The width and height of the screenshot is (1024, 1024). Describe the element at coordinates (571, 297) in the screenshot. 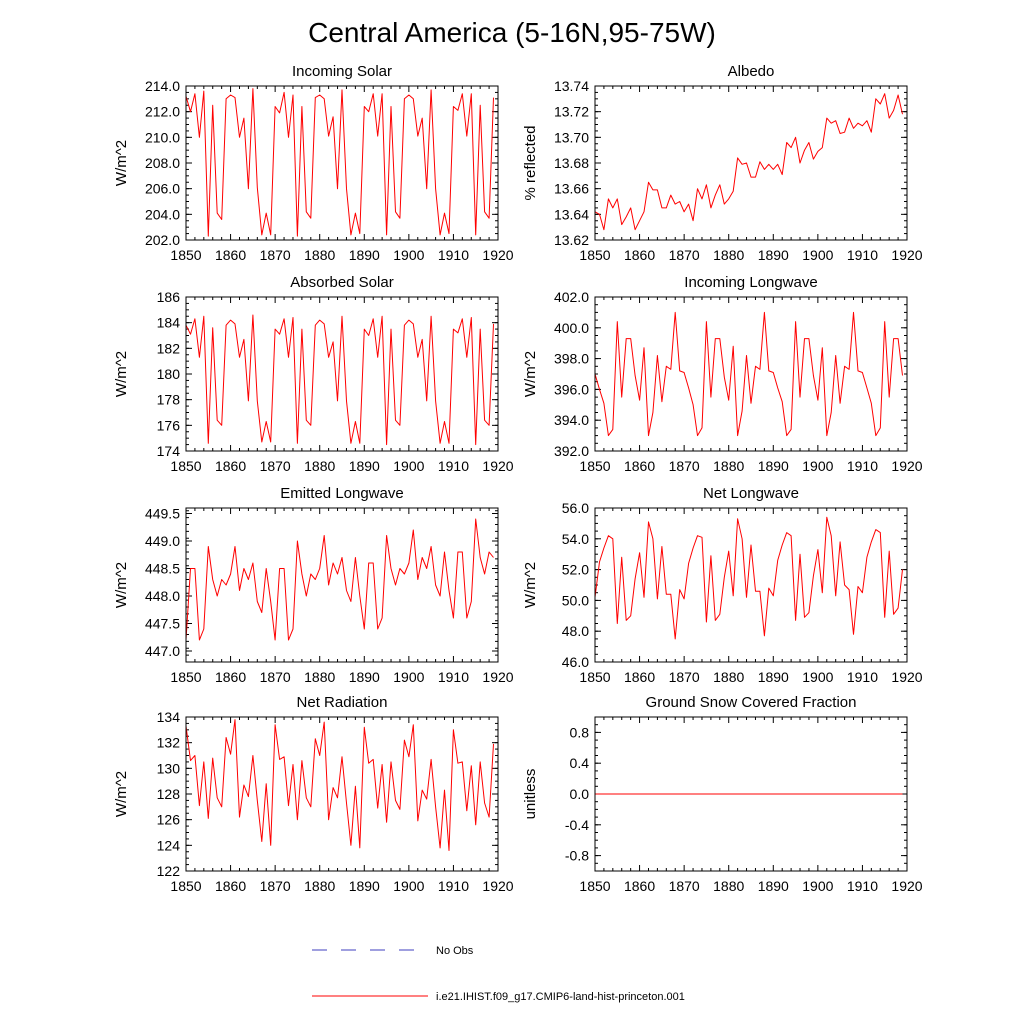

I see `y-tick-label: 402.0` at that location.